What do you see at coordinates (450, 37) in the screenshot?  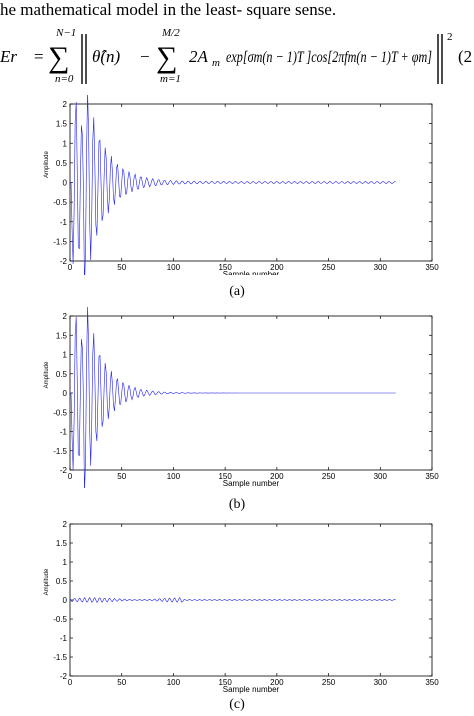 I see `eq-exponent: 2` at bounding box center [450, 37].